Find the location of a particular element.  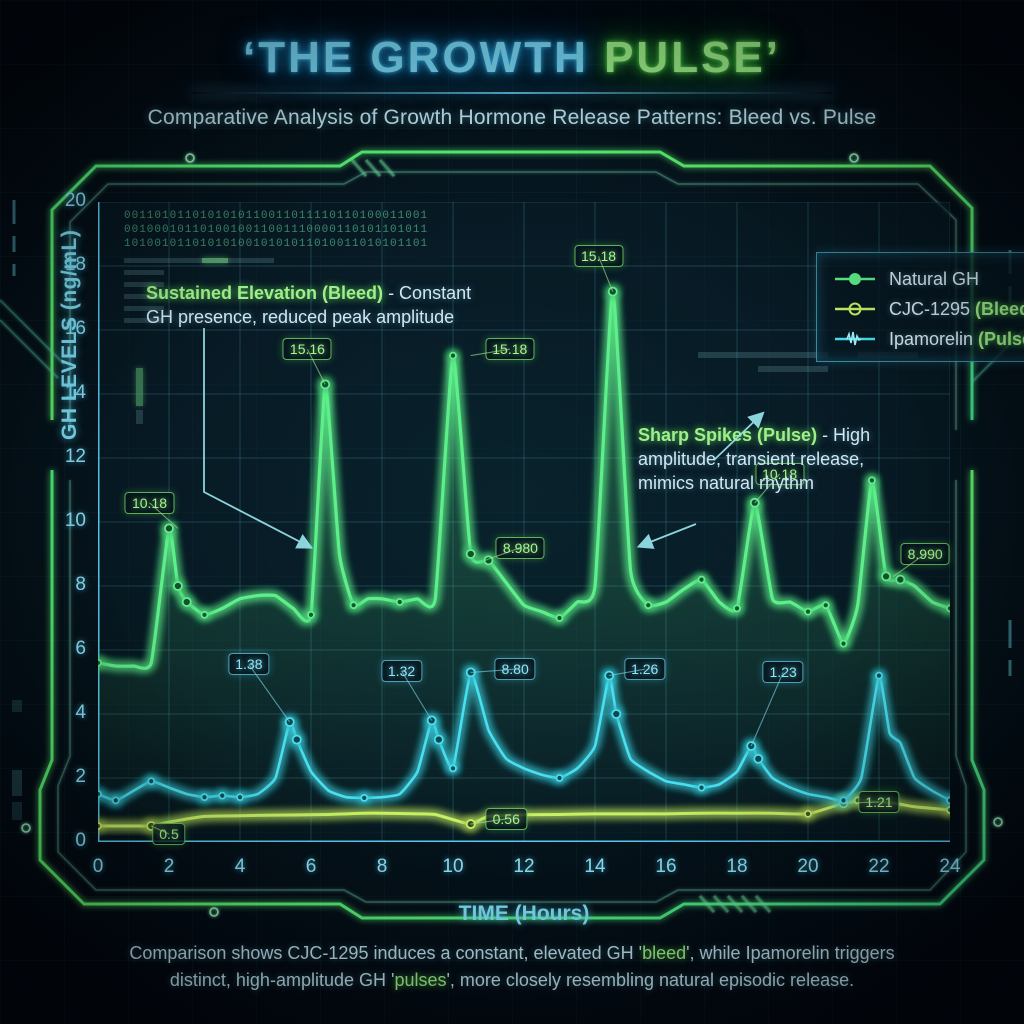

legend-label-natural-gh: Natural GH is located at coordinates (934, 278).